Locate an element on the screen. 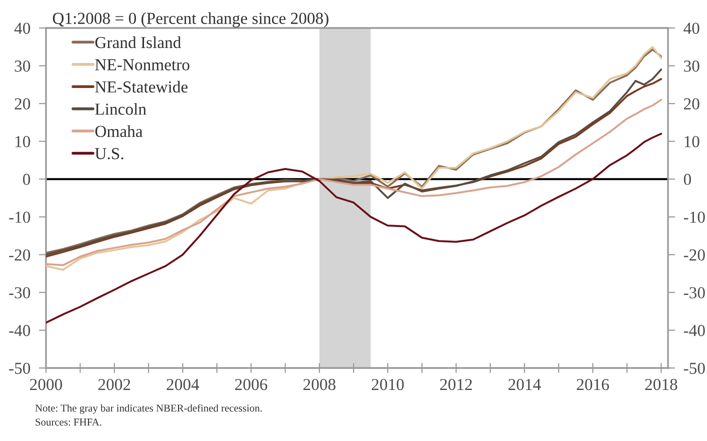  legend-label: U.S. is located at coordinates (109, 154).